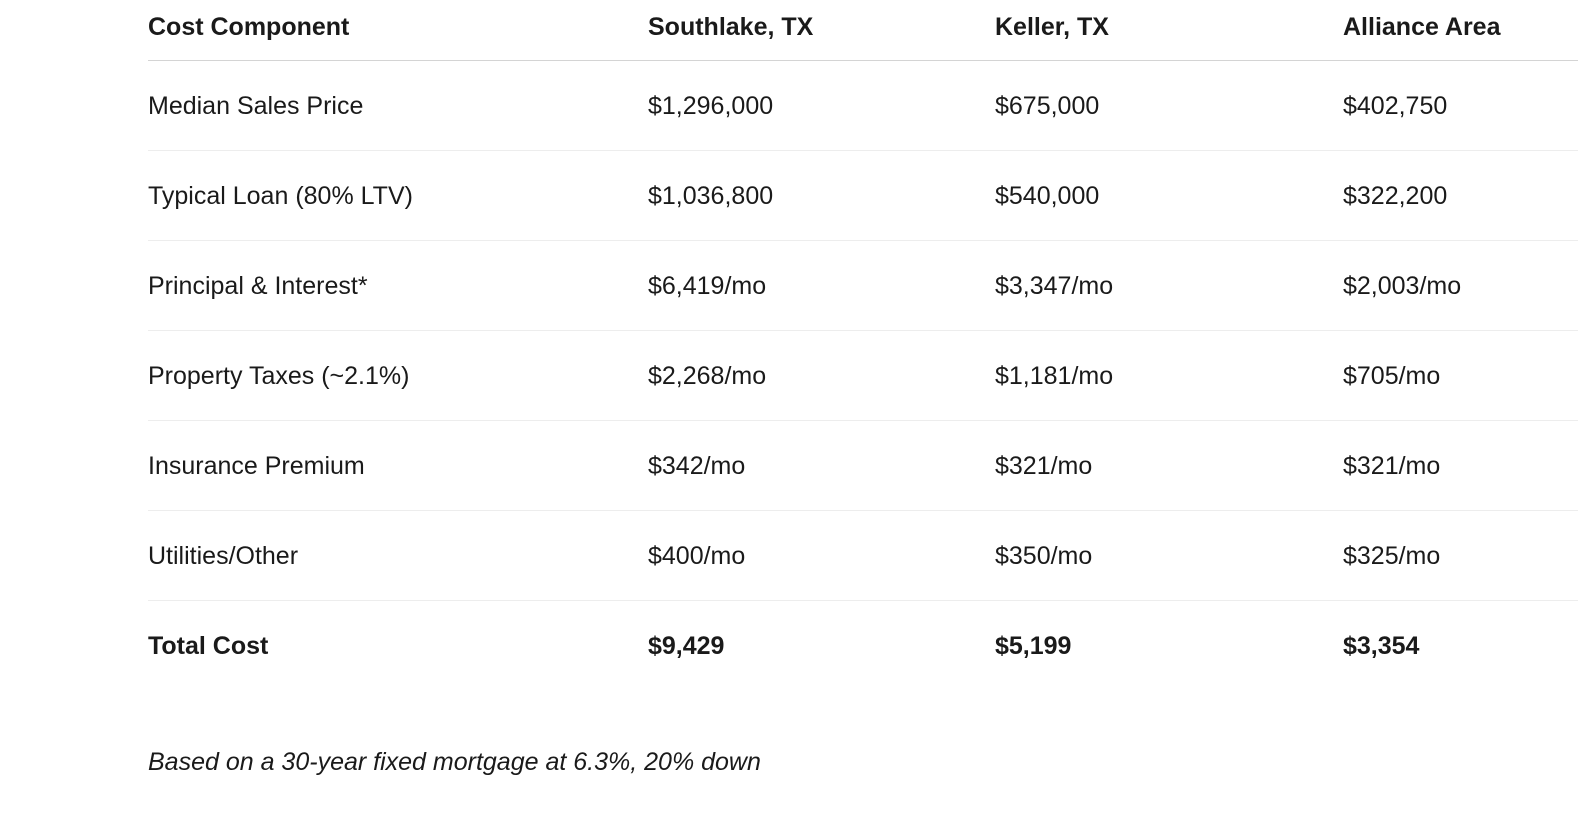  I want to click on row-value: $322,200, so click(1460, 195).